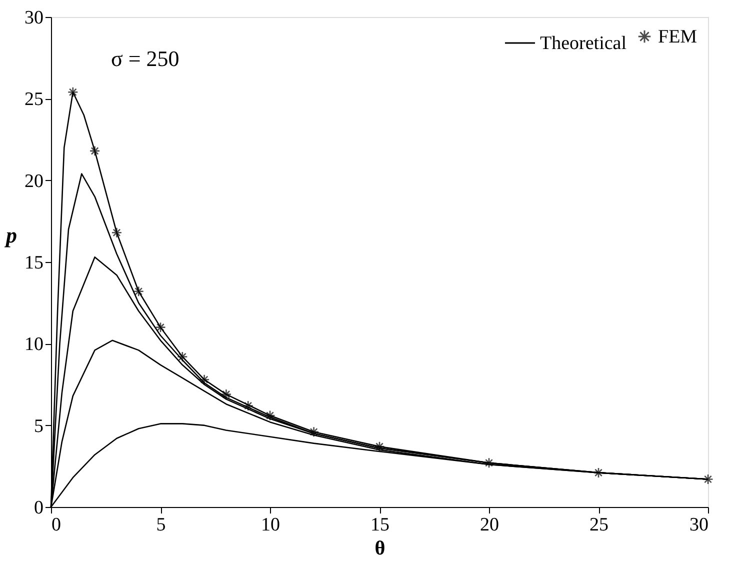  Describe the element at coordinates (380, 549) in the screenshot. I see `x-axis-title: θ` at that location.